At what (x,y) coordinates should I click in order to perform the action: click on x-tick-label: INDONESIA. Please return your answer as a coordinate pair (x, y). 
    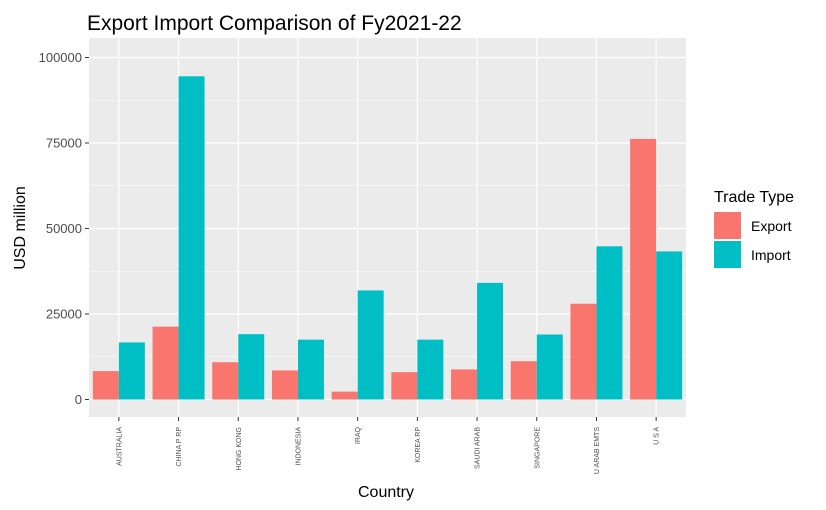
    Looking at the image, I should click on (298, 446).